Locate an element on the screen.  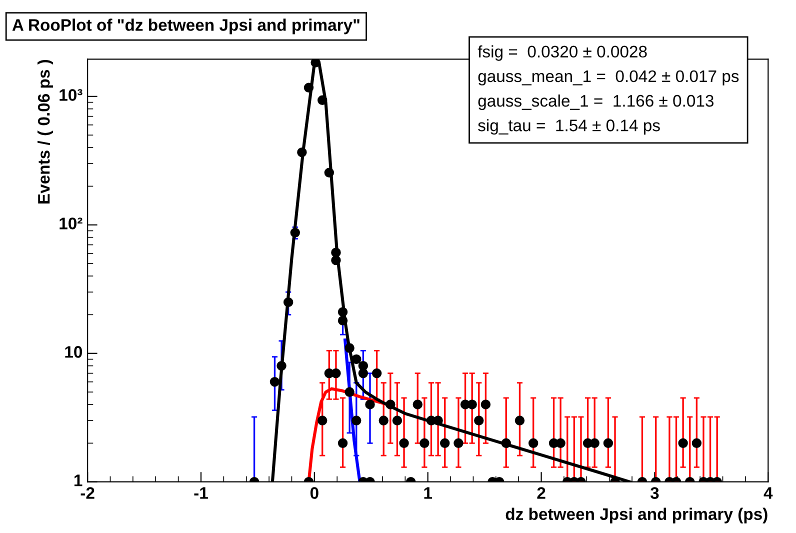
annotation: gauss_scale_1 = 1.166 ± 0.013 is located at coordinates (596, 102).